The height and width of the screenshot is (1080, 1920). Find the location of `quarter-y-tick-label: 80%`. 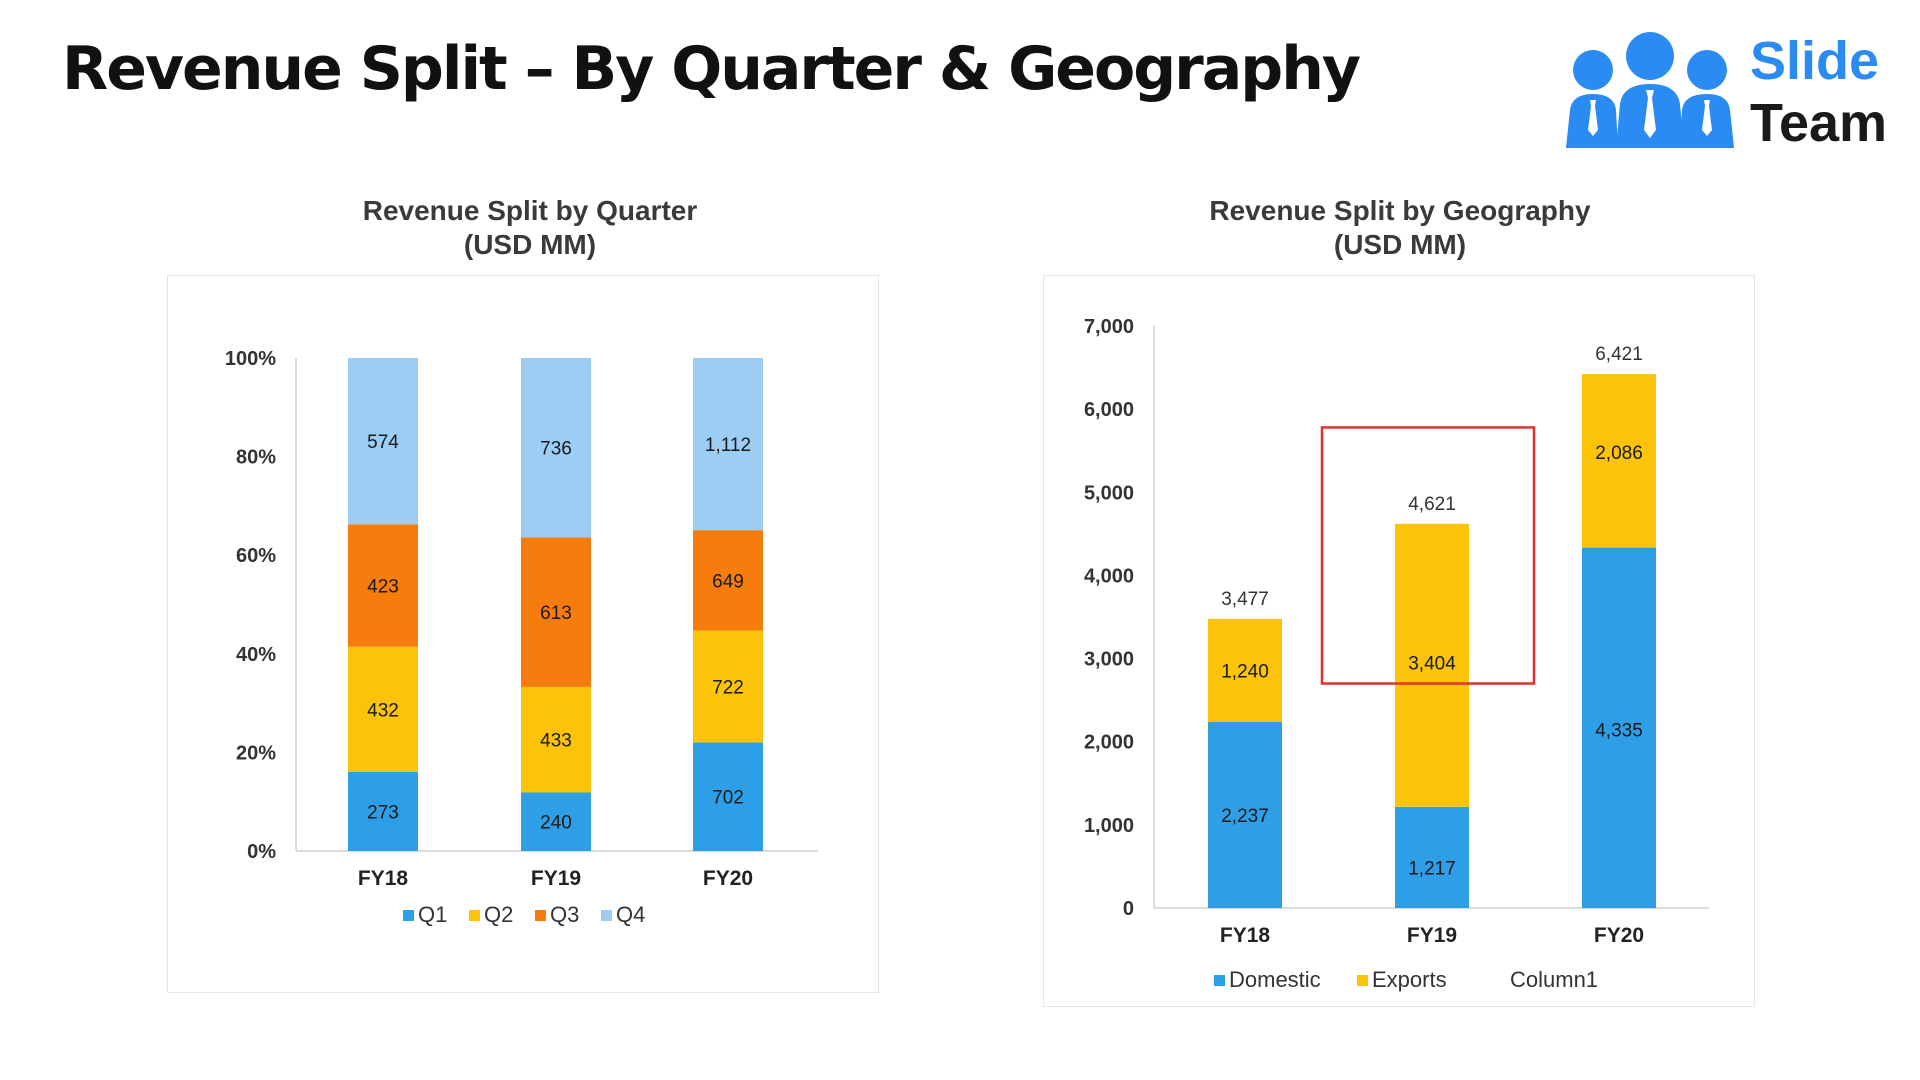

quarter-y-tick-label: 80% is located at coordinates (256, 458).